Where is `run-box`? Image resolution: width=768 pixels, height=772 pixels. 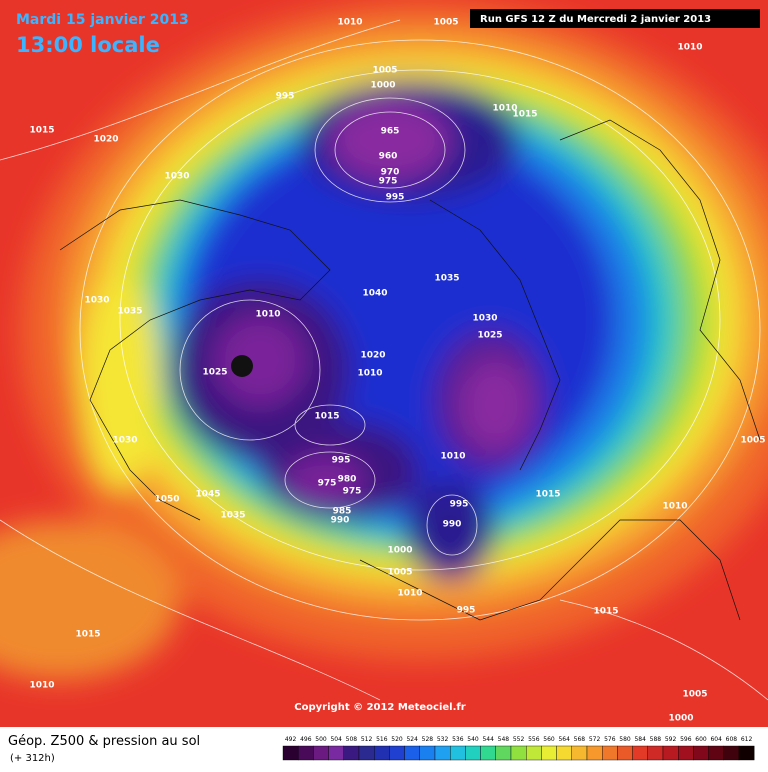
run-box is located at coordinates (615, 18).